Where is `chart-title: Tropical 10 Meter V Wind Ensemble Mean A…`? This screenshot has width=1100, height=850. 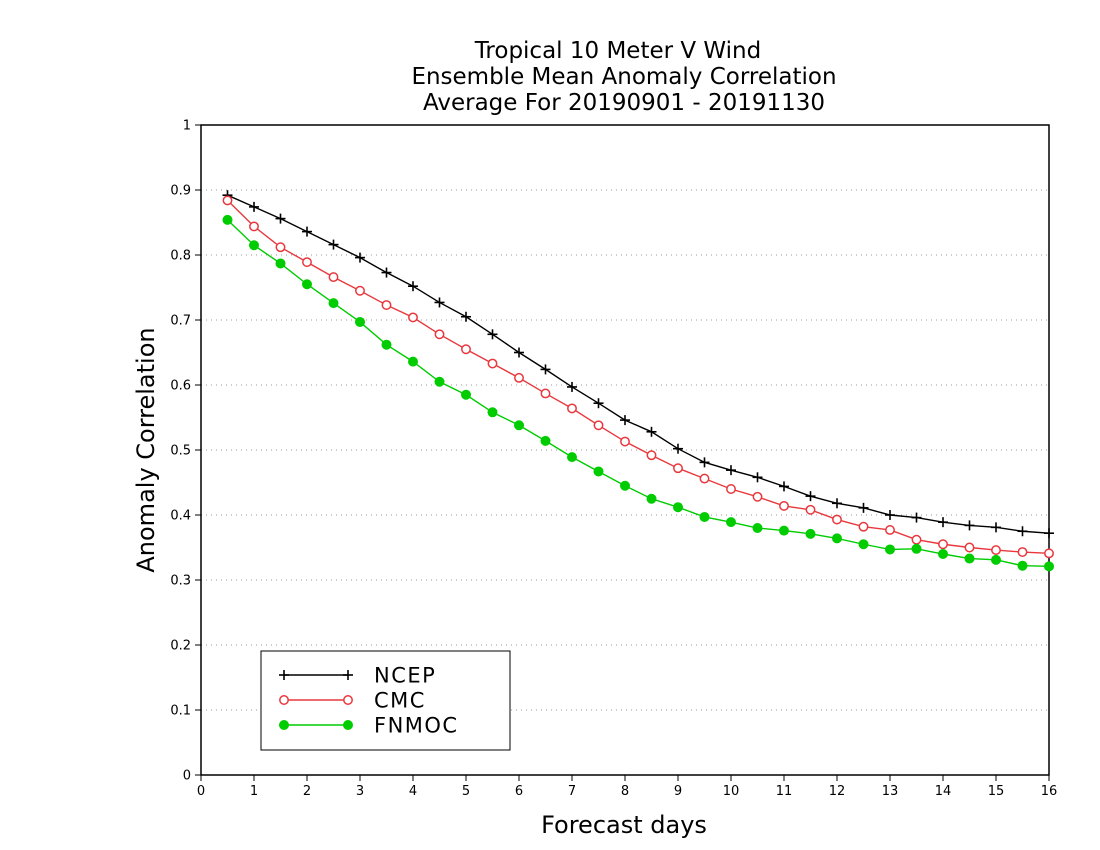
chart-title: Tropical 10 Meter V Wind Ensemble Mean A… is located at coordinates (623, 77).